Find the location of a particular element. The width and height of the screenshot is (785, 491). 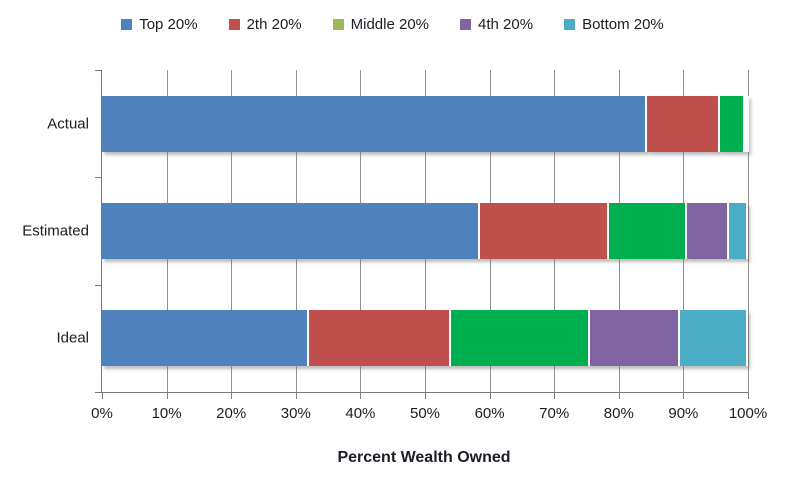

x-tick-label-90: 90% is located at coordinates (683, 413).